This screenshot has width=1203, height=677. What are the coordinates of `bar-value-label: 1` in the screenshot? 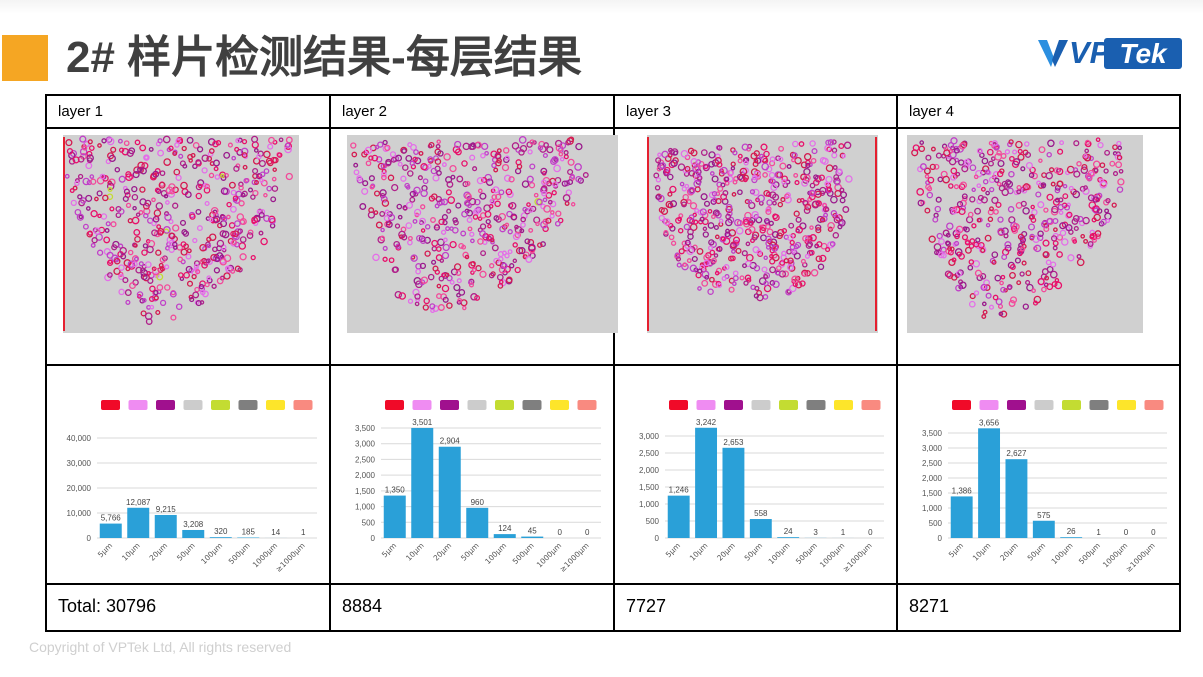 It's located at (1098, 532).